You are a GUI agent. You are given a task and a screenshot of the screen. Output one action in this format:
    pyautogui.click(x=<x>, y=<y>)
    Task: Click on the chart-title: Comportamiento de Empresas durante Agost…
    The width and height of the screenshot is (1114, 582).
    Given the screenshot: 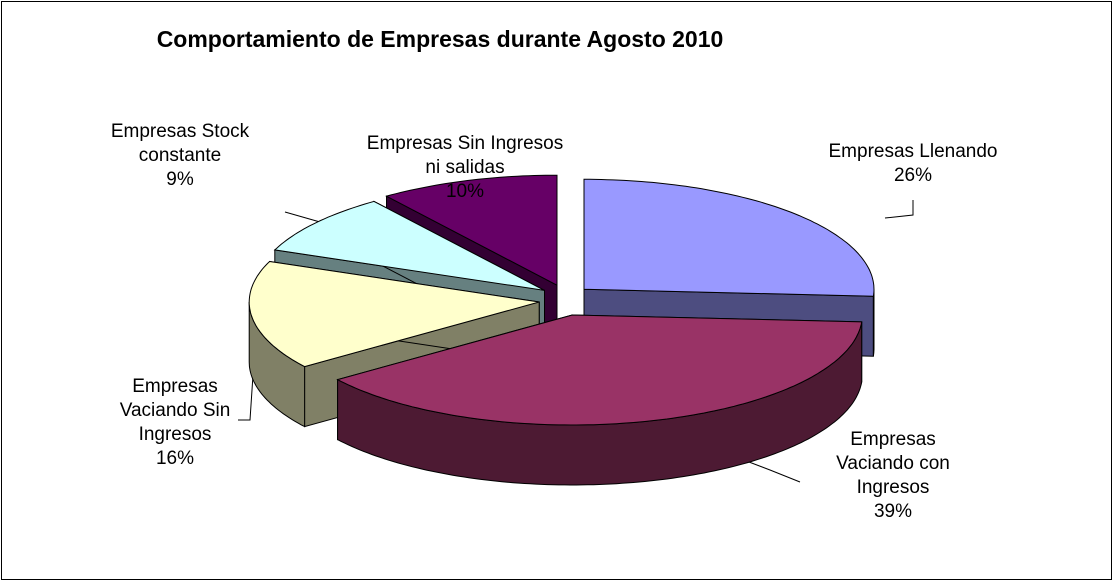 What is the action you would take?
    pyautogui.click(x=440, y=39)
    